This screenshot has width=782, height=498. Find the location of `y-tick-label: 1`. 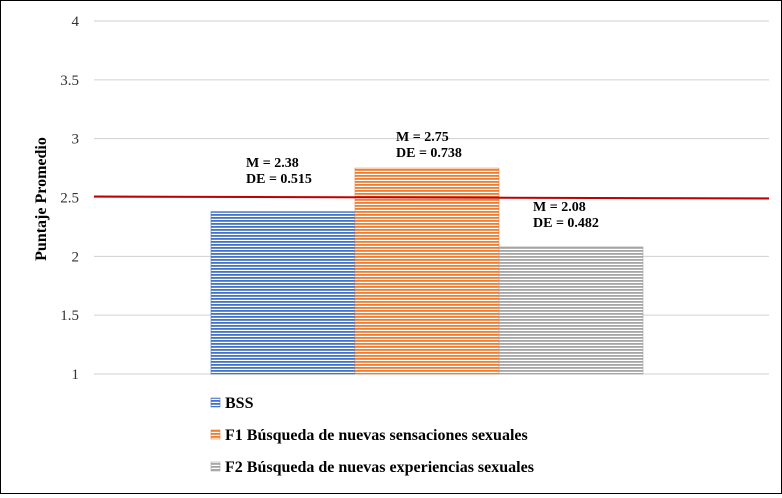

y-tick-label: 1 is located at coordinates (76, 375).